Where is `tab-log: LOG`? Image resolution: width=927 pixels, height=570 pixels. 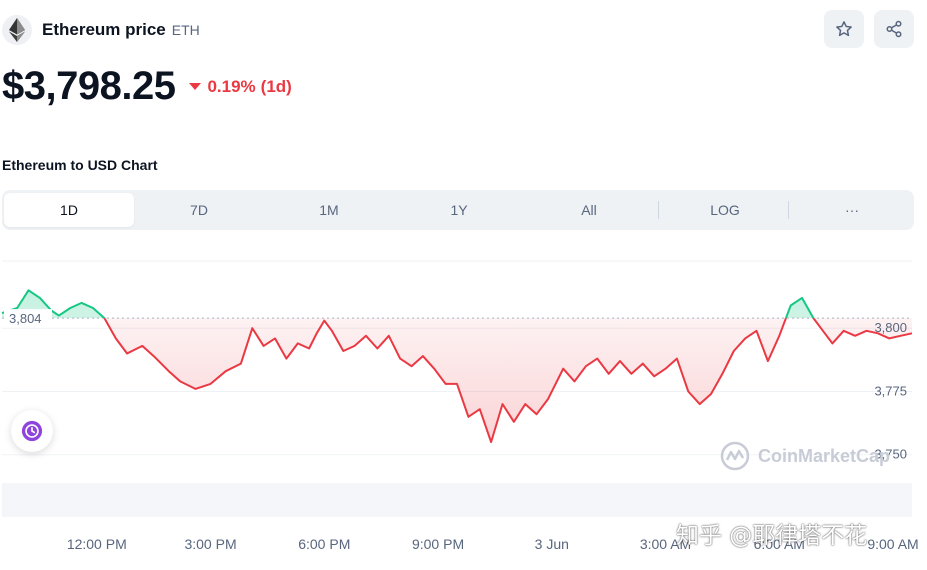 tab-log: LOG is located at coordinates (725, 210).